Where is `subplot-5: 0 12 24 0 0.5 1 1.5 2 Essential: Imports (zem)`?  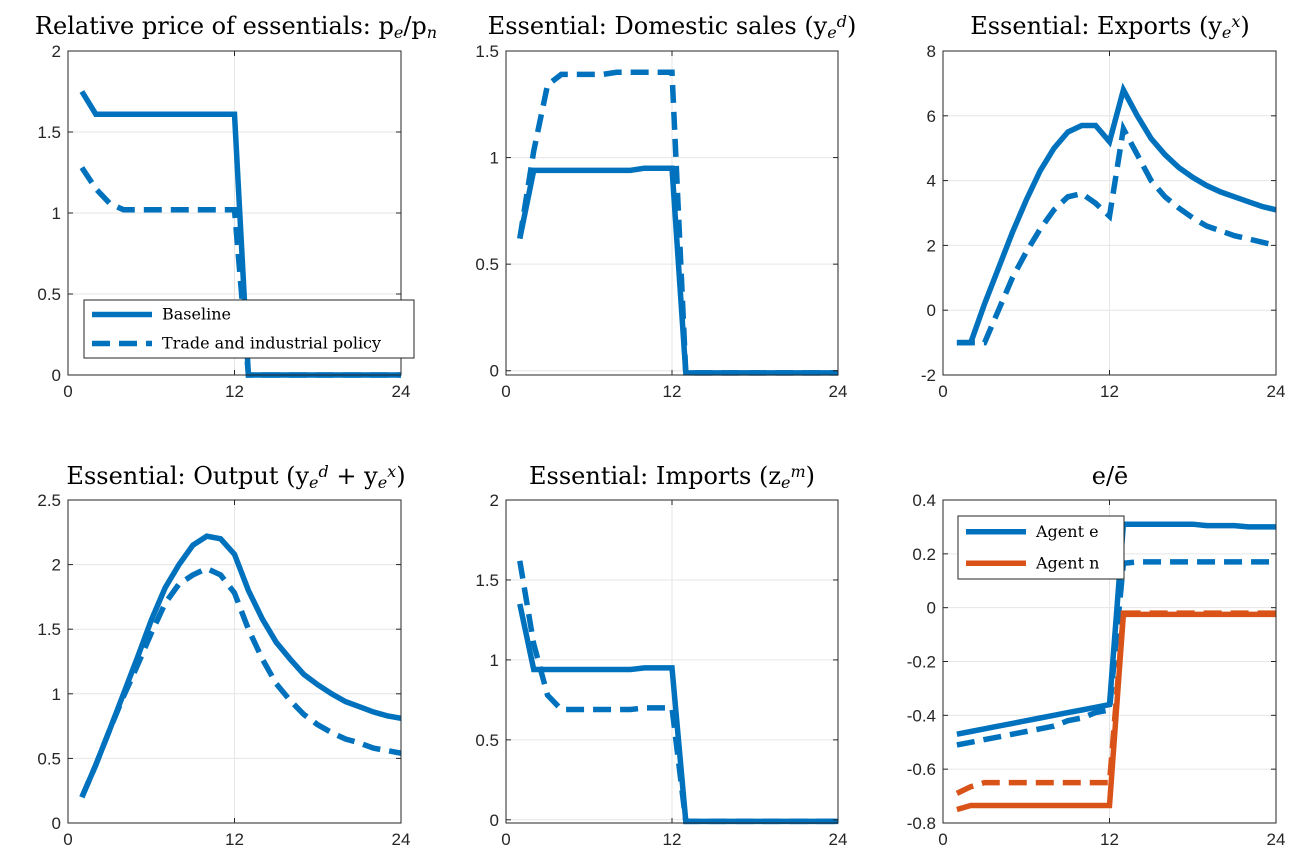
subplot-5: 0 12 24 0 0.5 1 1.5 2 Essential: Imports (zem) is located at coordinates (661, 655).